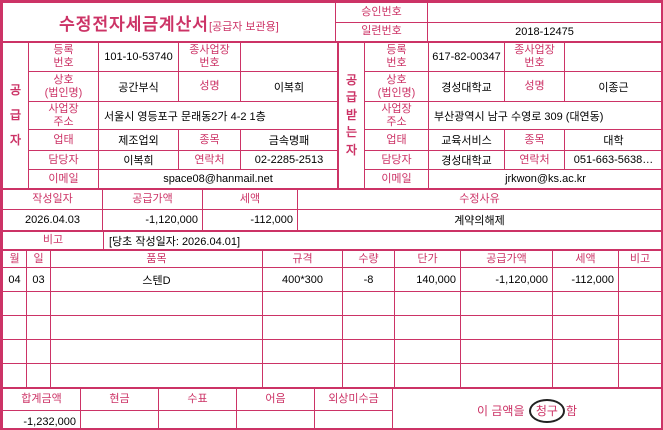 This screenshot has height=430, width=663. I want to click on total-label: 합계금액, so click(41, 399).